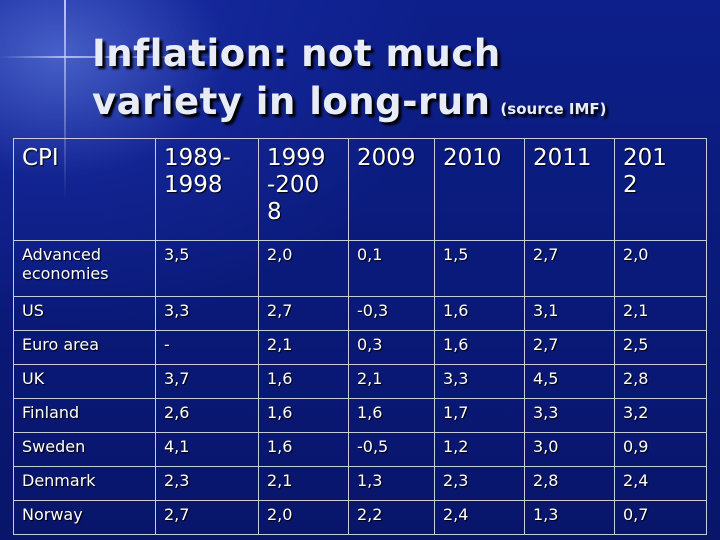 The height and width of the screenshot is (540, 720). I want to click on value-cell: 1,2, so click(479, 449).